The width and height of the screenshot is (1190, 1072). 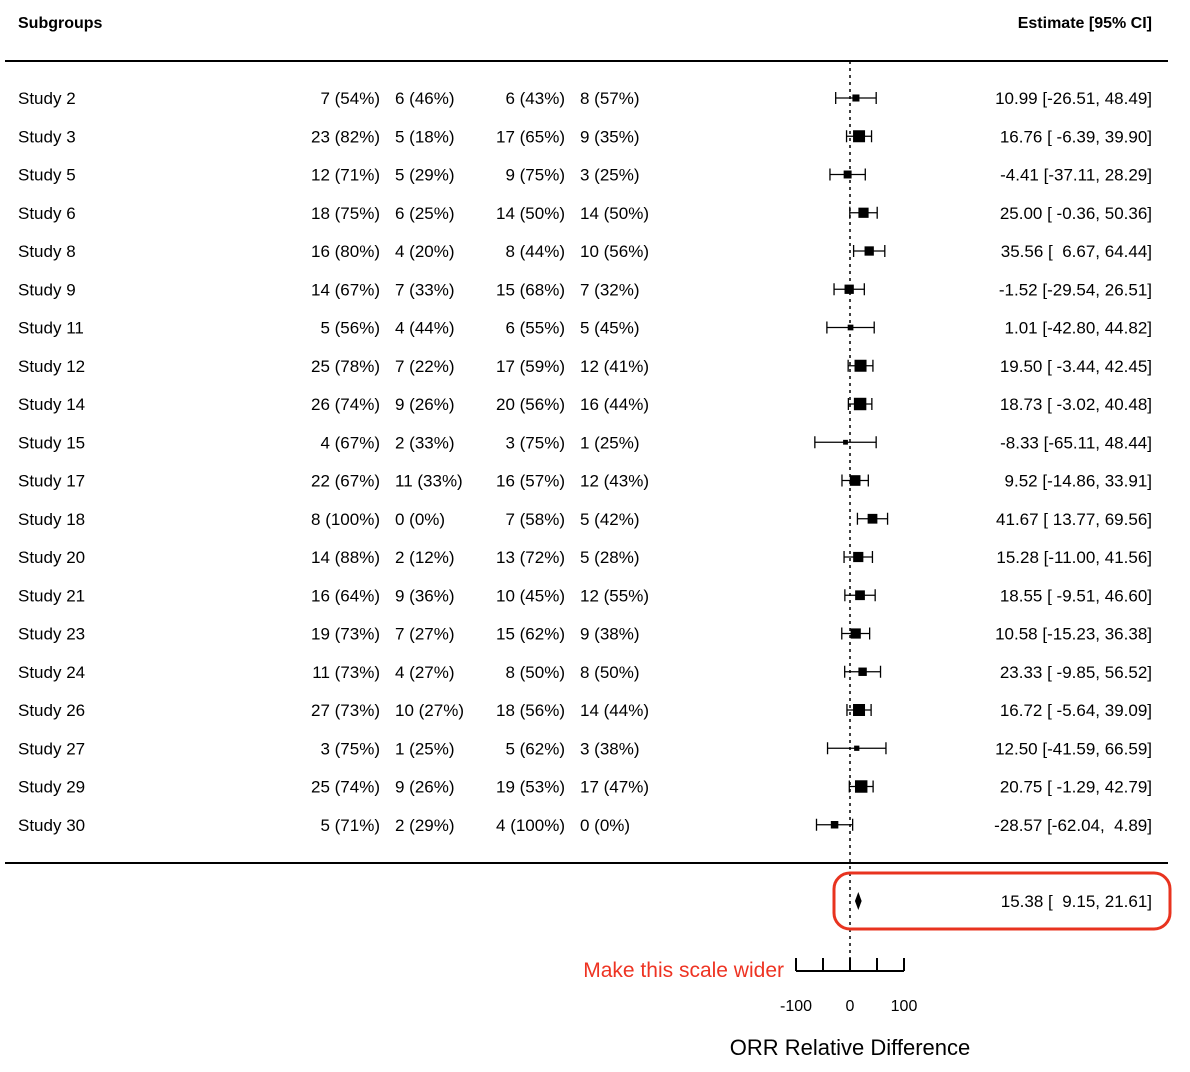 What do you see at coordinates (530, 289) in the screenshot?
I see `count-cell: 15 (68%)` at bounding box center [530, 289].